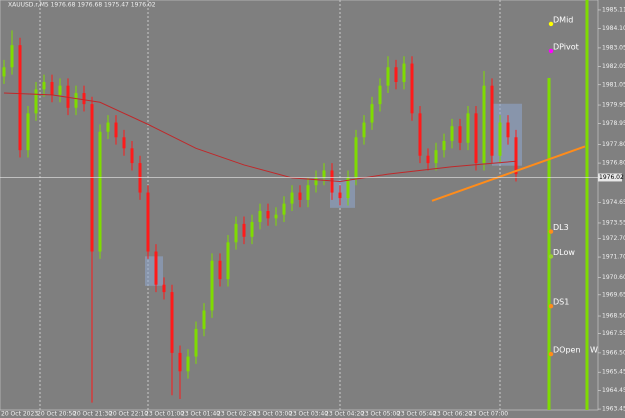 This screenshot has height=418, width=625. I want to click on y-tick-label: 1963.45, so click(613, 409).